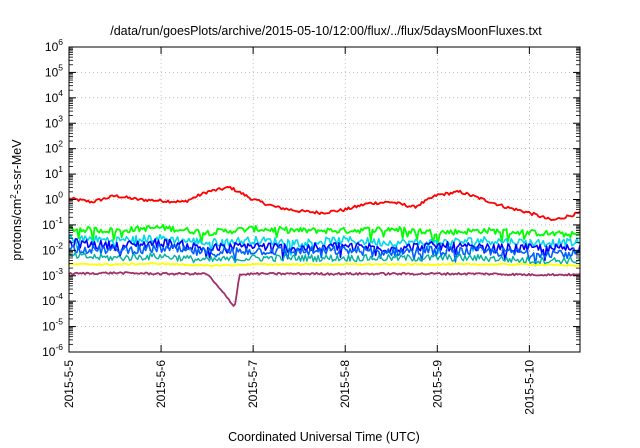 This screenshot has height=448, width=640. What do you see at coordinates (54, 45) in the screenshot?
I see `y-tick-label: 10⁶` at bounding box center [54, 45].